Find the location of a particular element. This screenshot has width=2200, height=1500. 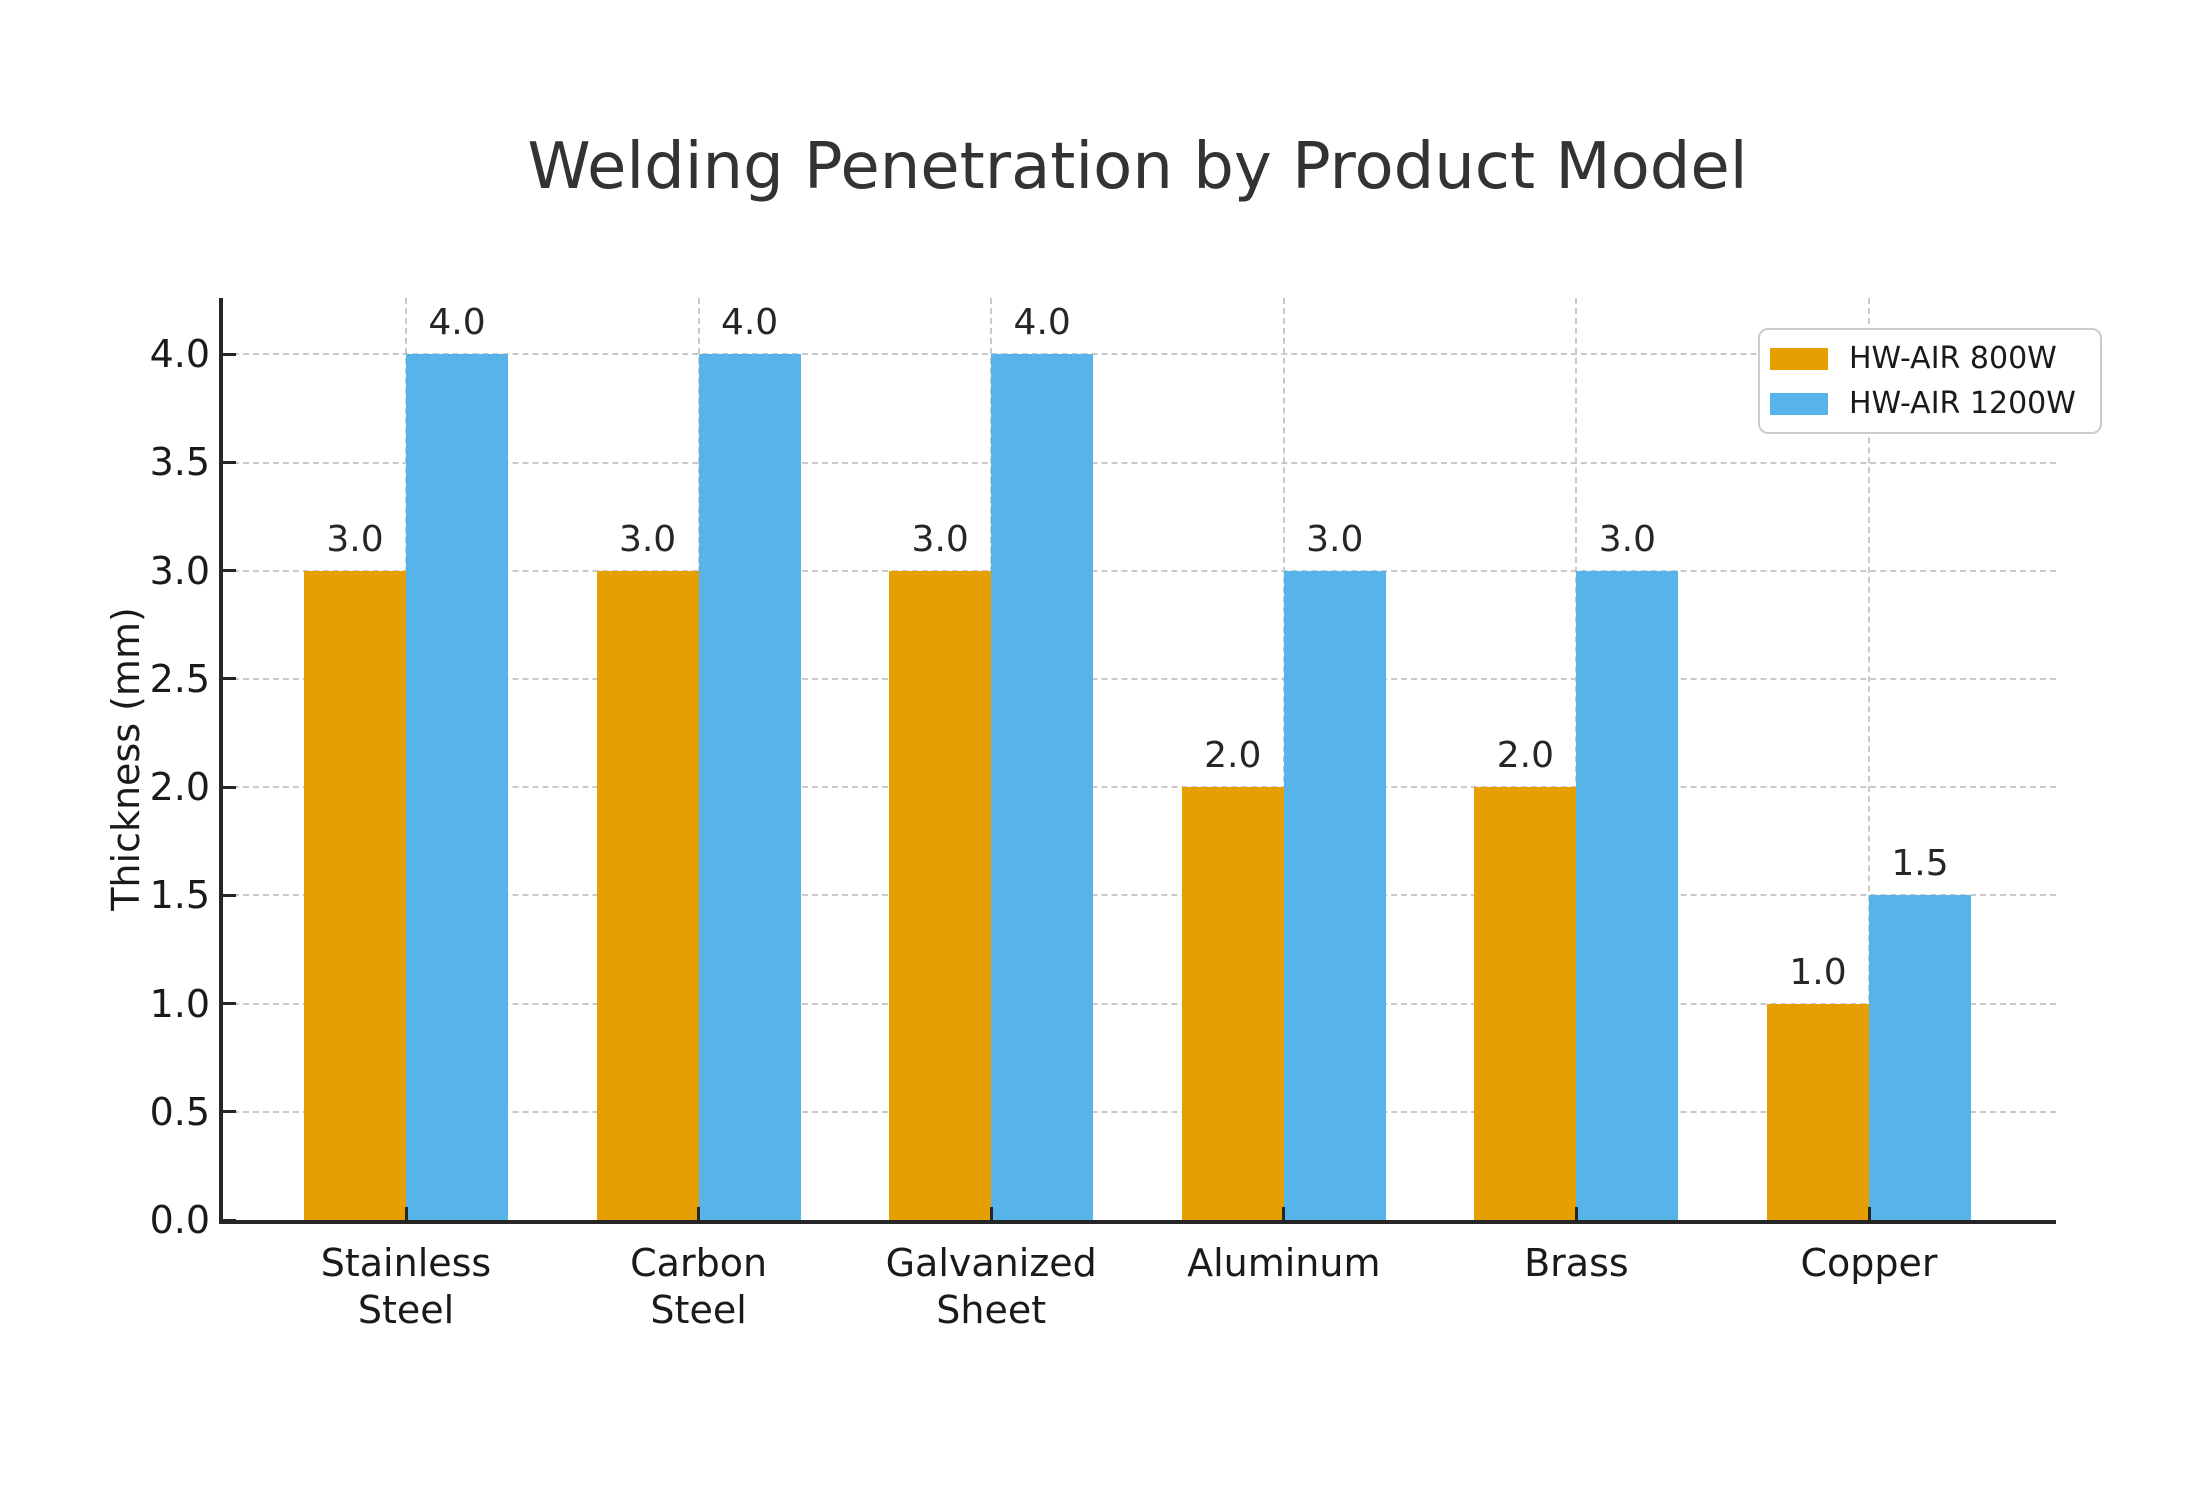

bar-hw-air-1200w-stainless-steel is located at coordinates (457, 787).